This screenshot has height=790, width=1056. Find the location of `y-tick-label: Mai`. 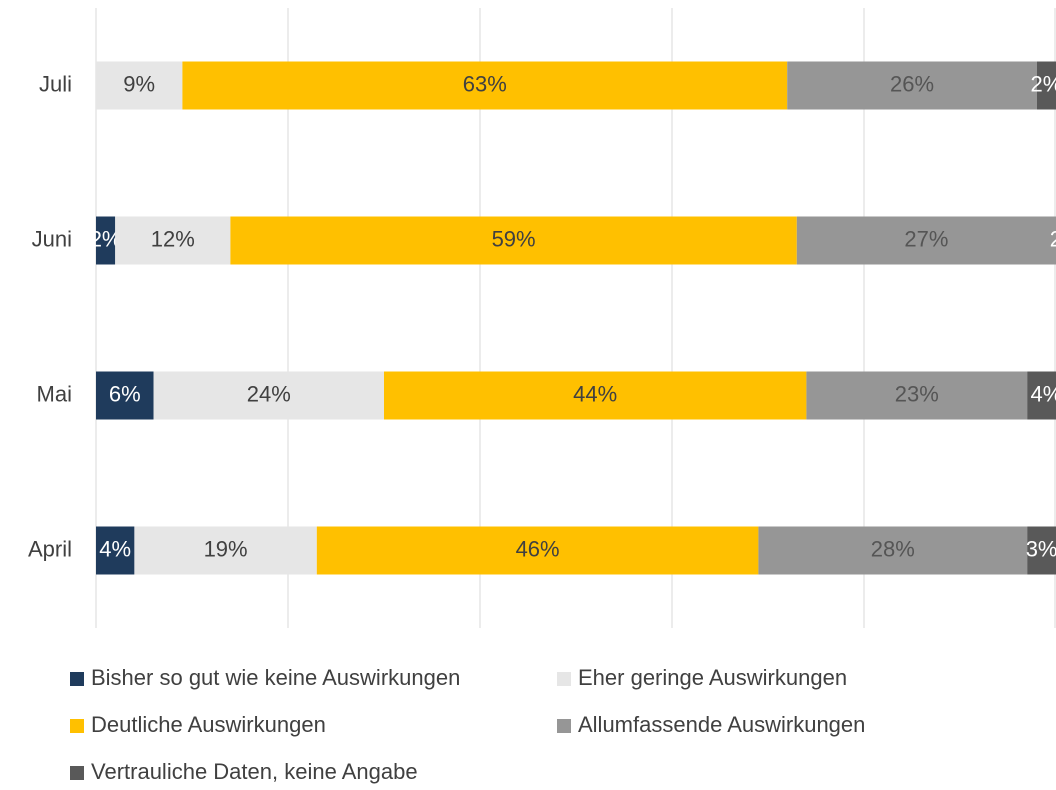

y-tick-label: Mai is located at coordinates (54, 393).